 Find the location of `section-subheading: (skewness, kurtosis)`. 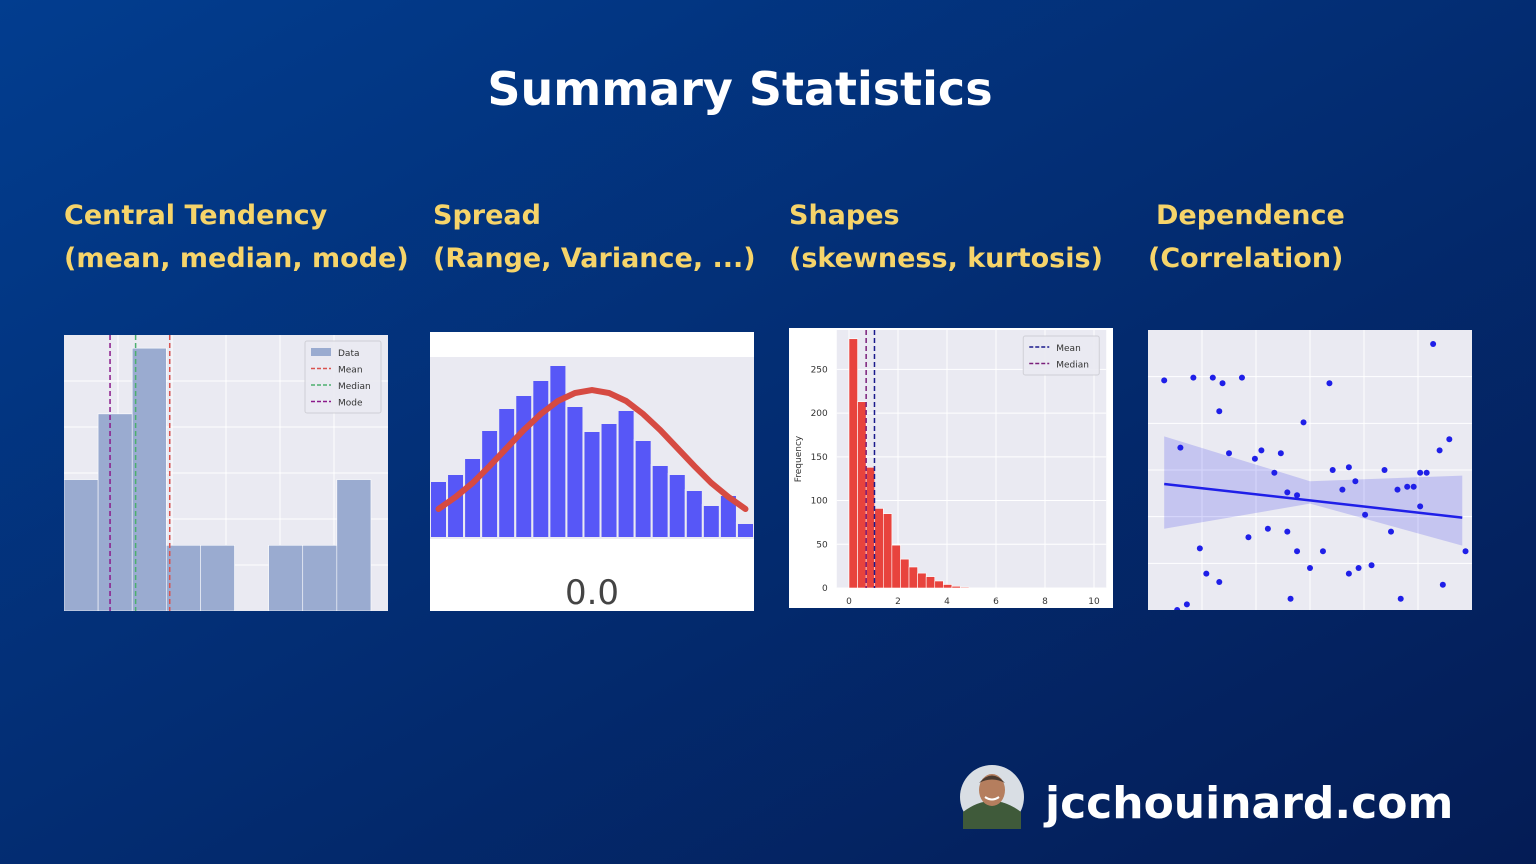

section-subheading: (skewness, kurtosis) is located at coordinates (946, 258).